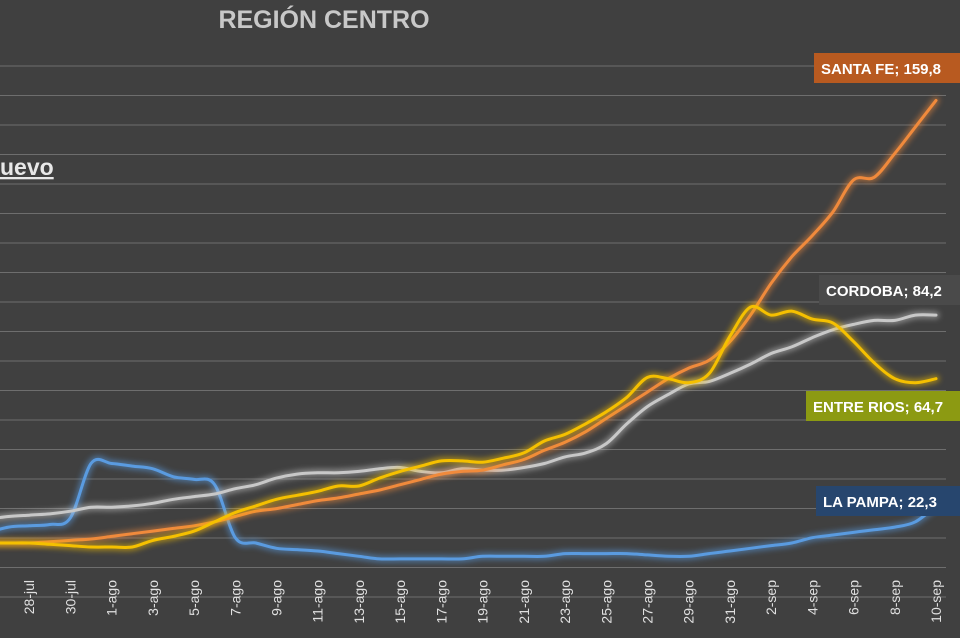 This screenshot has width=960, height=638. I want to click on x-tick-label: 23-ago, so click(565, 602).